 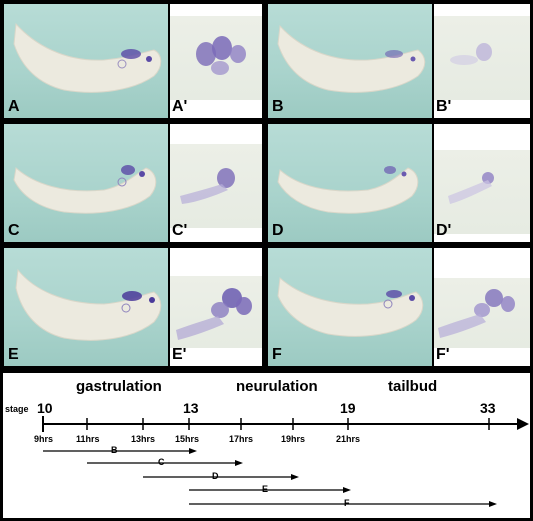 What do you see at coordinates (180, 230) in the screenshot?
I see `inset-label: C'` at bounding box center [180, 230].